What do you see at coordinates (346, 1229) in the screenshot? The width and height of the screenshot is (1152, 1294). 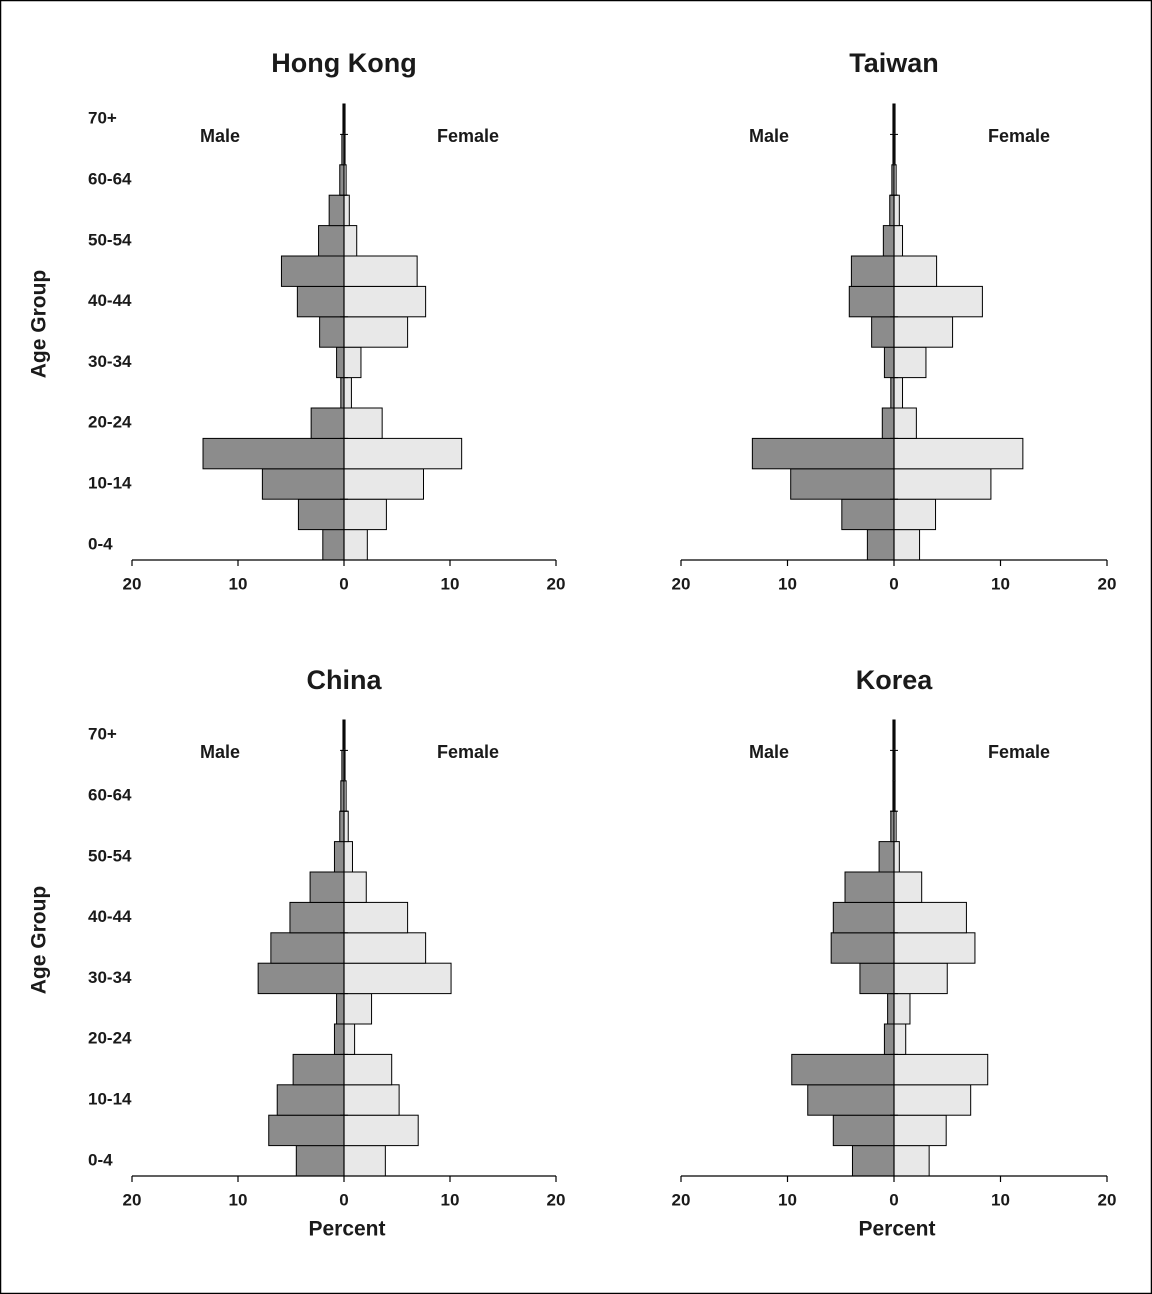 I see `x-axis-label: Percent` at bounding box center [346, 1229].